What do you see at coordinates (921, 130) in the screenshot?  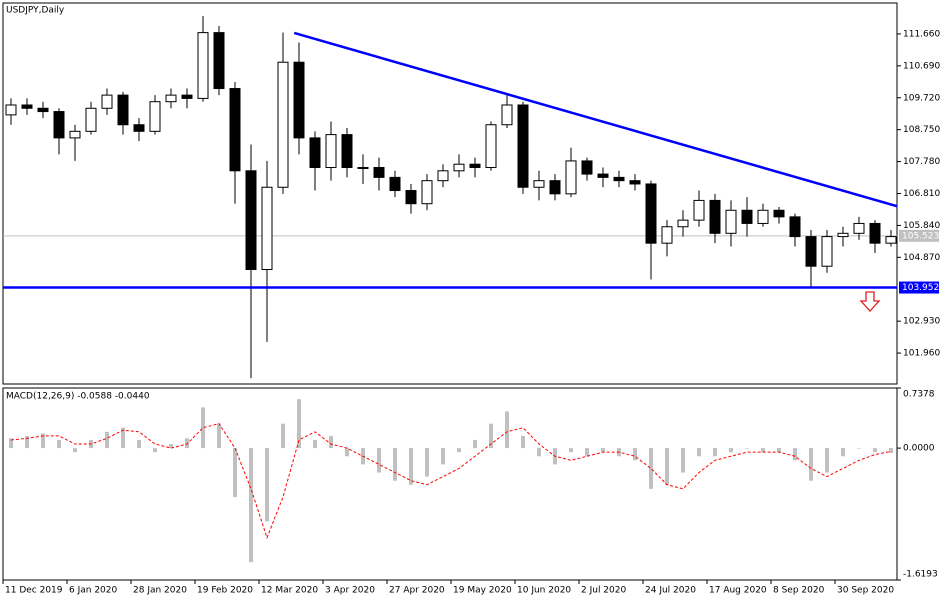 I see `y-tick-label: 108.750` at bounding box center [921, 130].